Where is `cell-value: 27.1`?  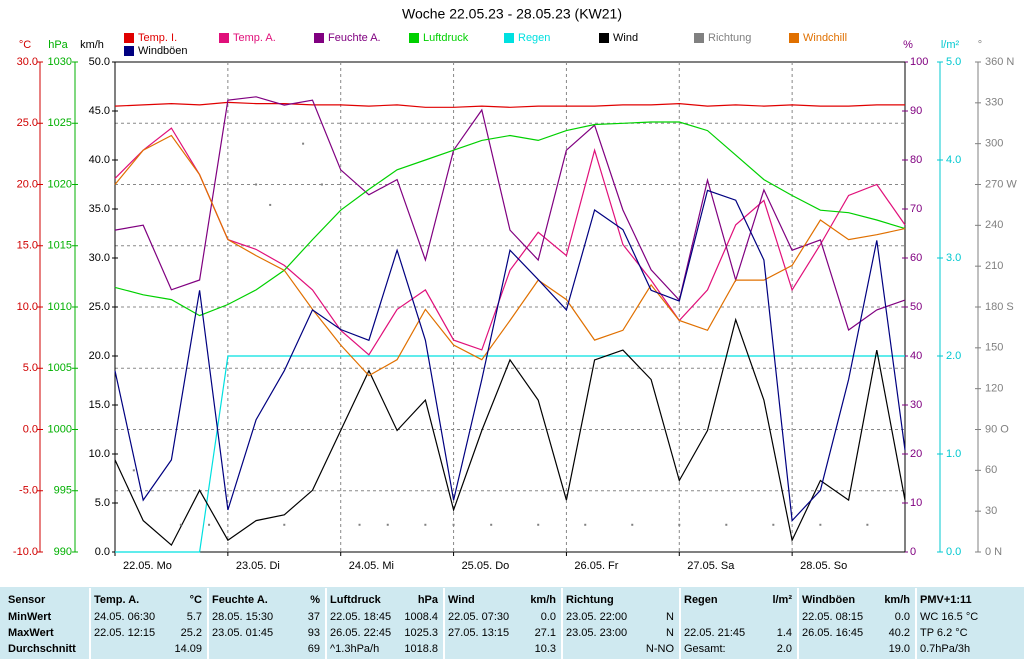
cell-value: 27.1 is located at coordinates (545, 633).